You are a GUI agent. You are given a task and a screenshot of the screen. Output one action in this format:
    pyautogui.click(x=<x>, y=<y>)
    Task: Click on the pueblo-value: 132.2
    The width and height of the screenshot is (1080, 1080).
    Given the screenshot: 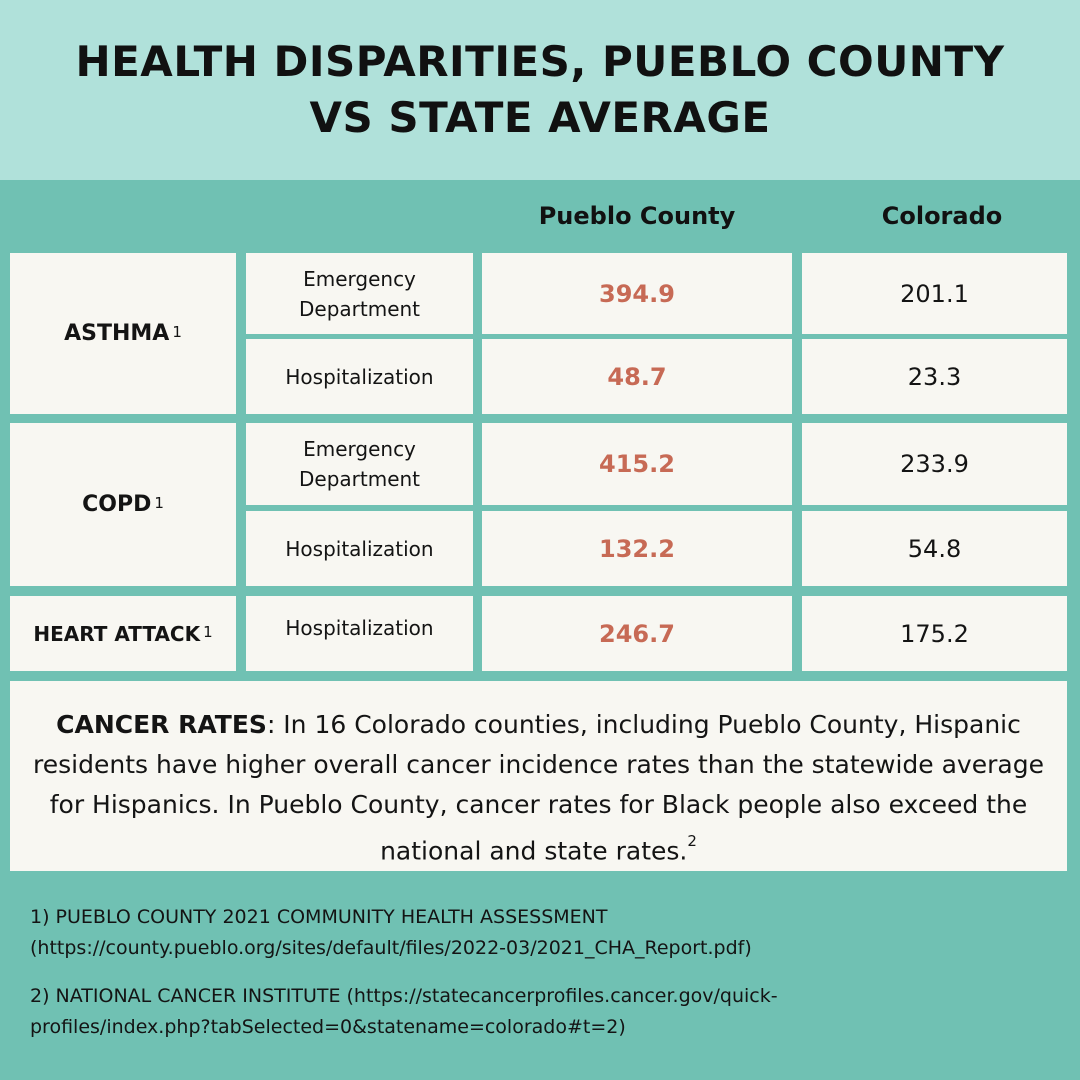 What is the action you would take?
    pyautogui.click(x=637, y=548)
    